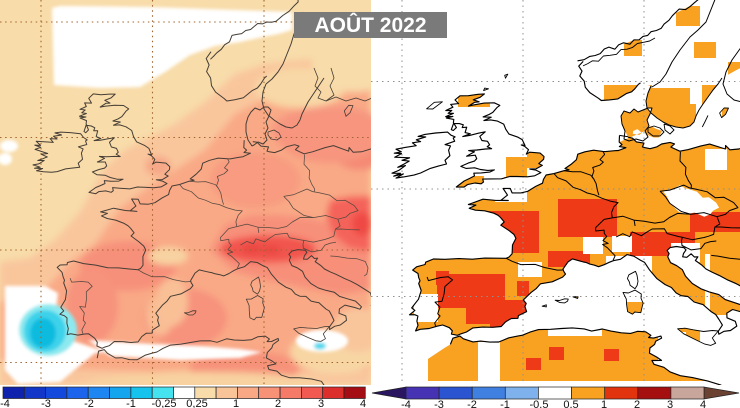  I want to click on svg-text: 0,25, so click(196, 403).